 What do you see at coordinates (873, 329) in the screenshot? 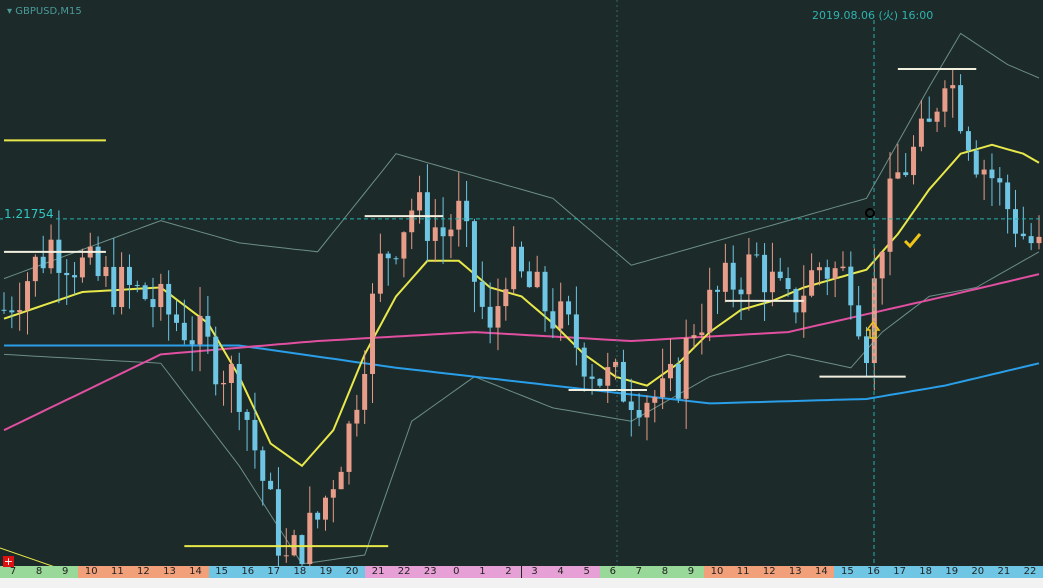
I see `up-arrow-icon` at bounding box center [873, 329].